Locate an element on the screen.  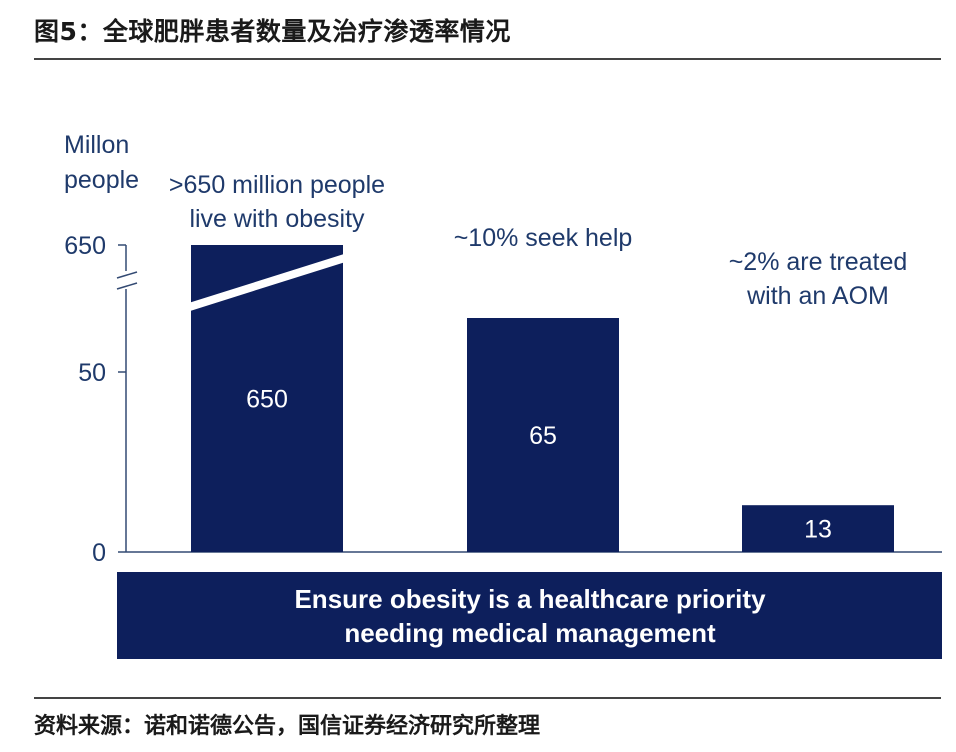
y-tick-label: 50 is located at coordinates (92, 373).